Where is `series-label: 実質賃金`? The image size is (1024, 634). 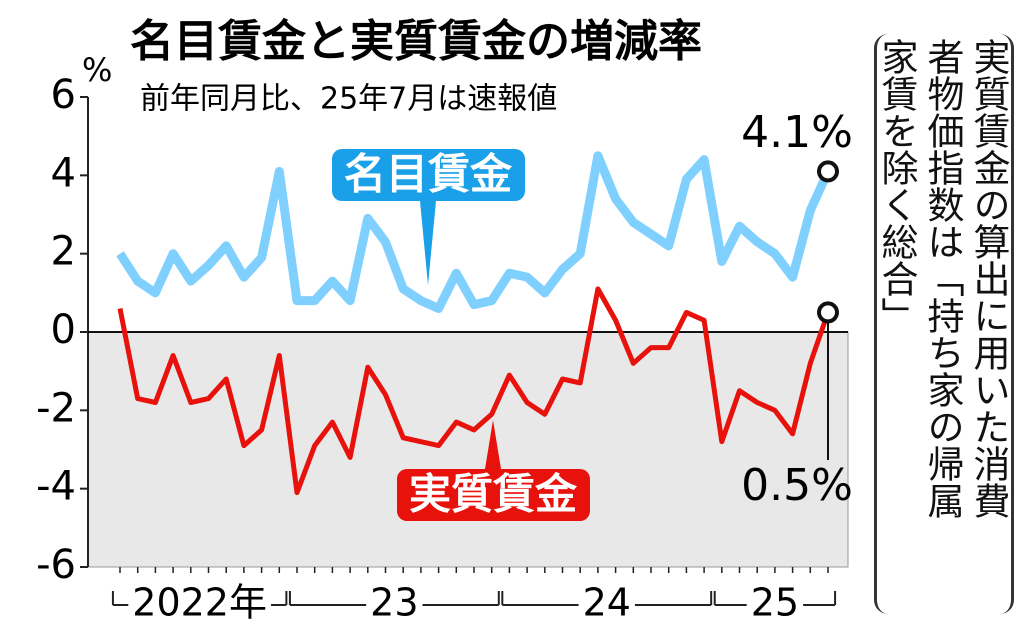
series-label: 実質賃金 is located at coordinates (493, 494).